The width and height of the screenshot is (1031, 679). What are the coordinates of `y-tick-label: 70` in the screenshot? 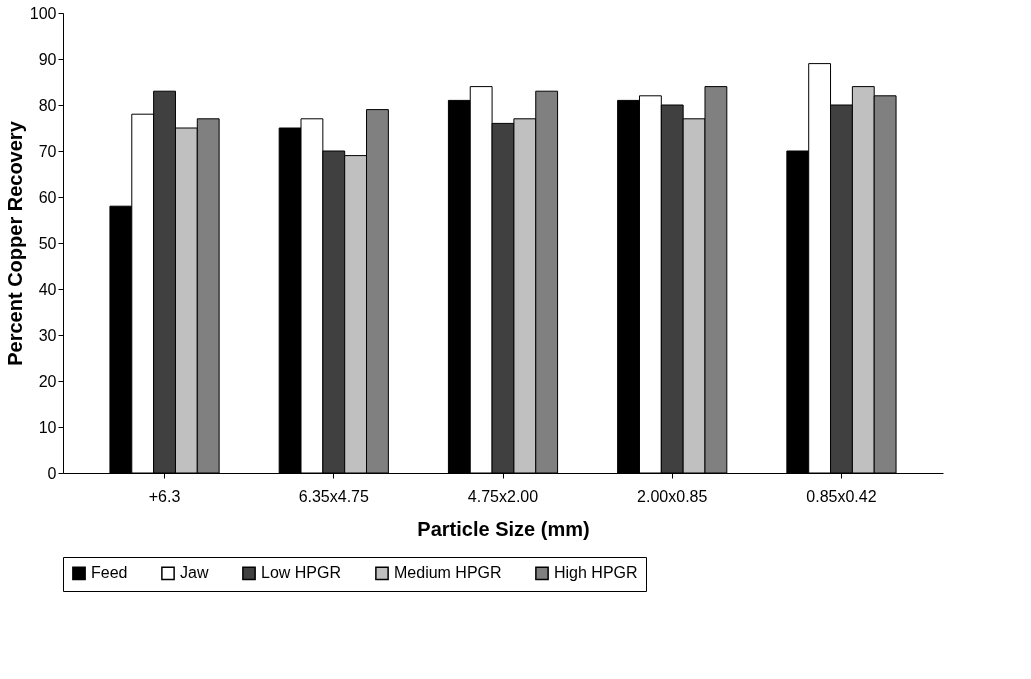 It's located at (47, 151).